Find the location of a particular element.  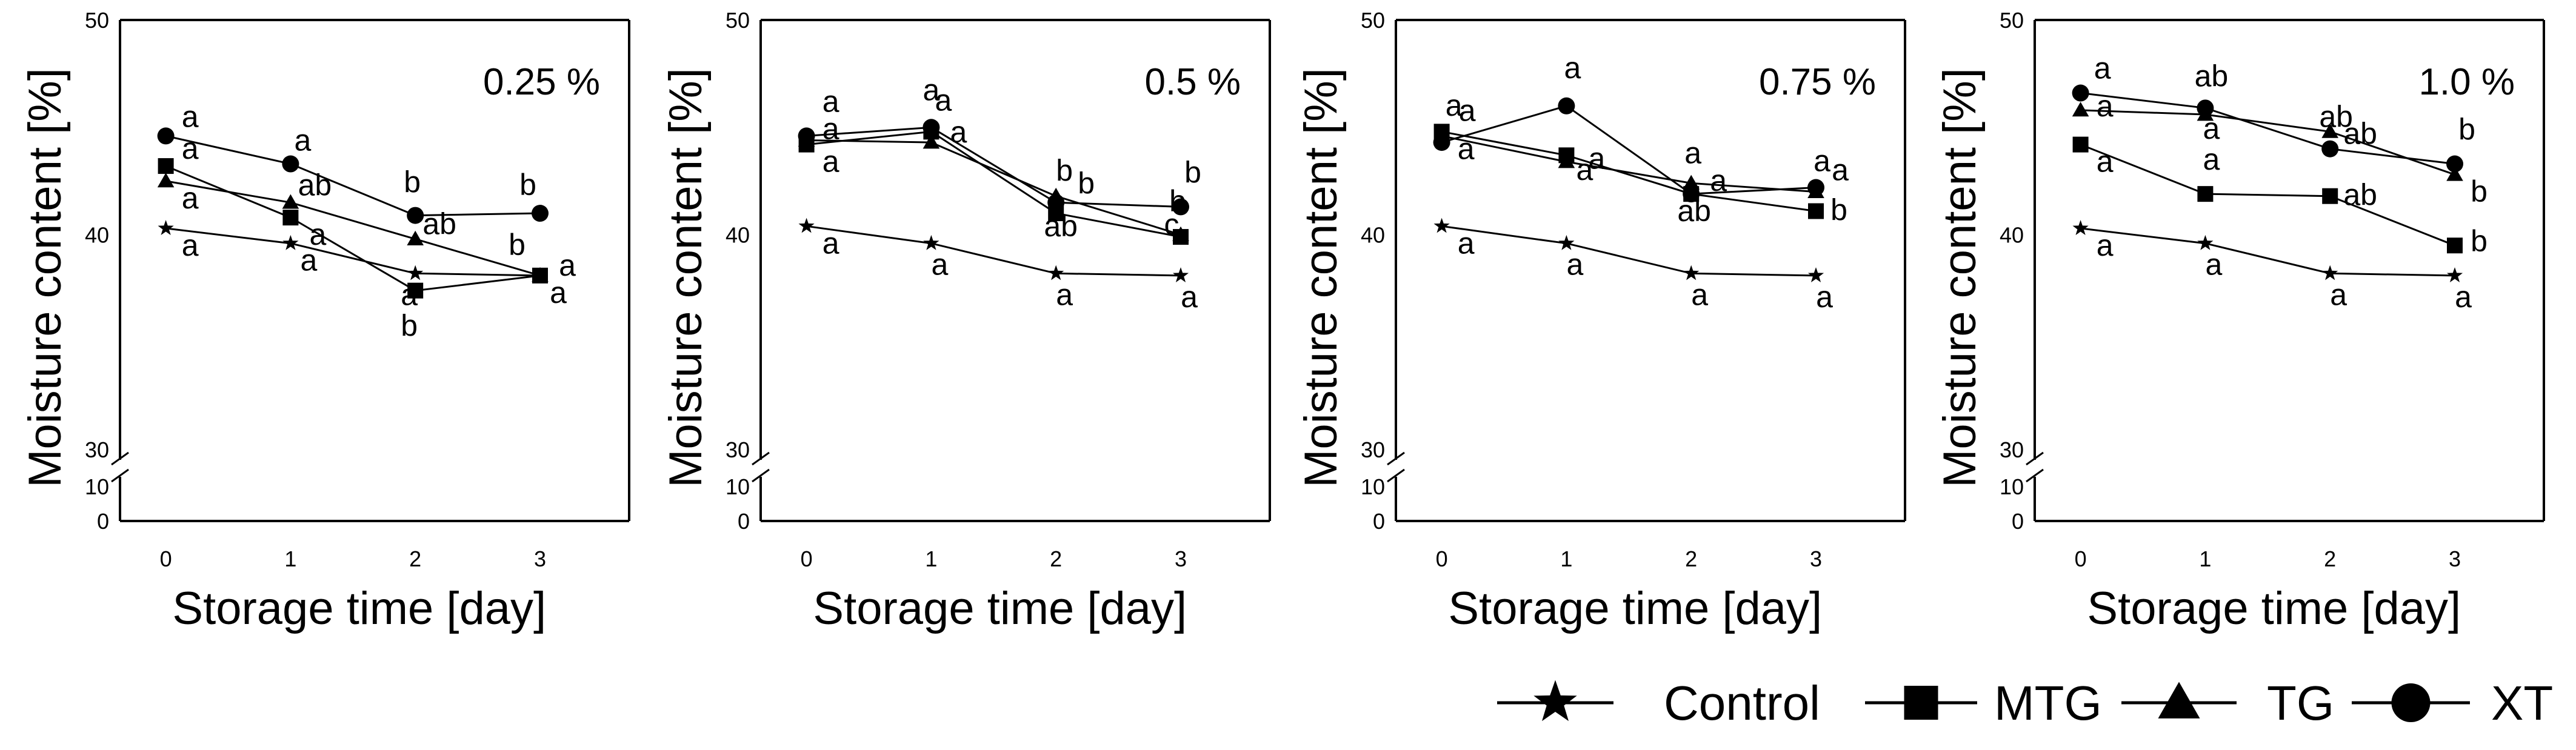

y-tick-label: 40 is located at coordinates (1373, 235).